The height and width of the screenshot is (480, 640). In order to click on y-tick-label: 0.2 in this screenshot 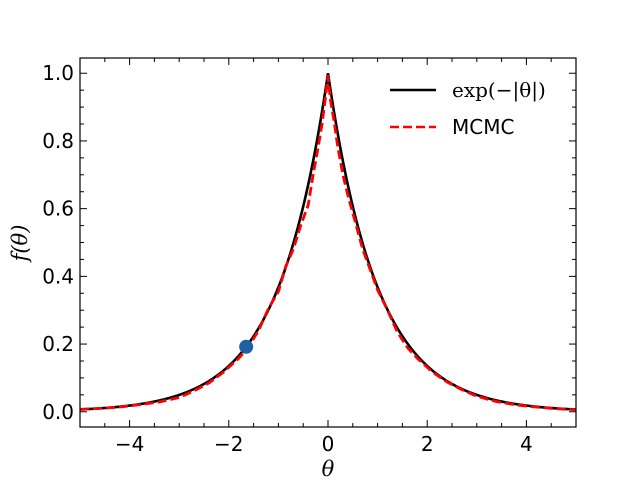, I will do `click(58, 344)`.